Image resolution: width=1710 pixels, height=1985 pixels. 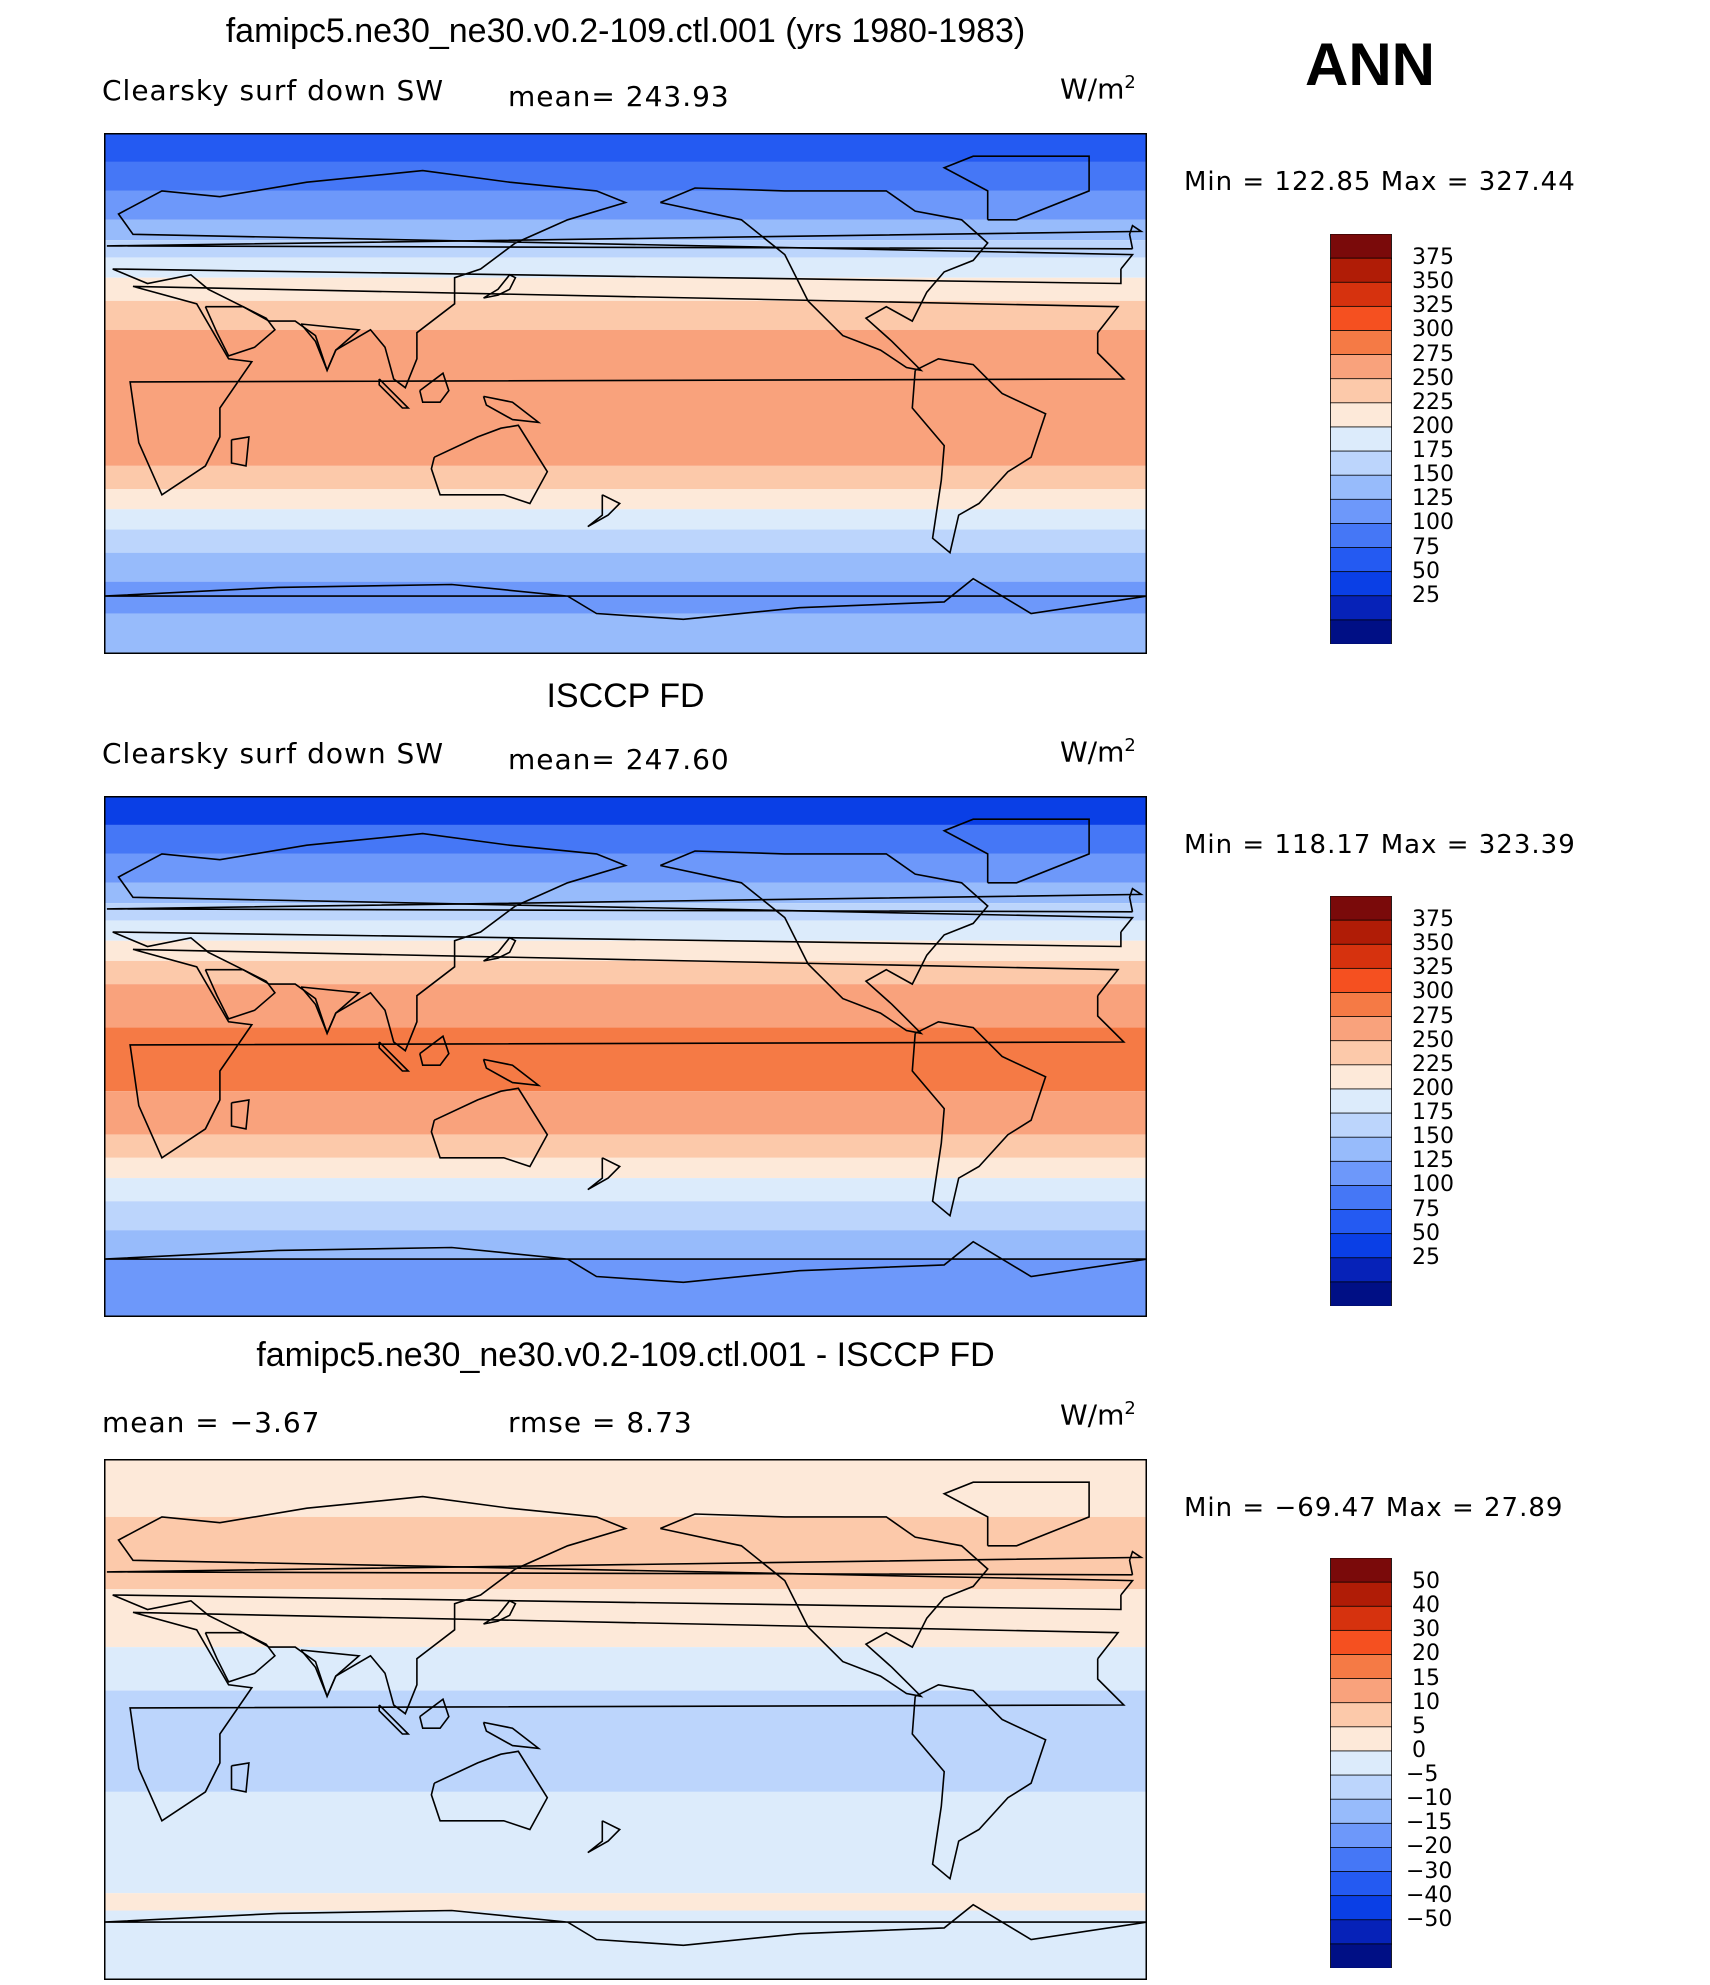 I want to click on coastline-antarctica, so click(x=625, y=1925).